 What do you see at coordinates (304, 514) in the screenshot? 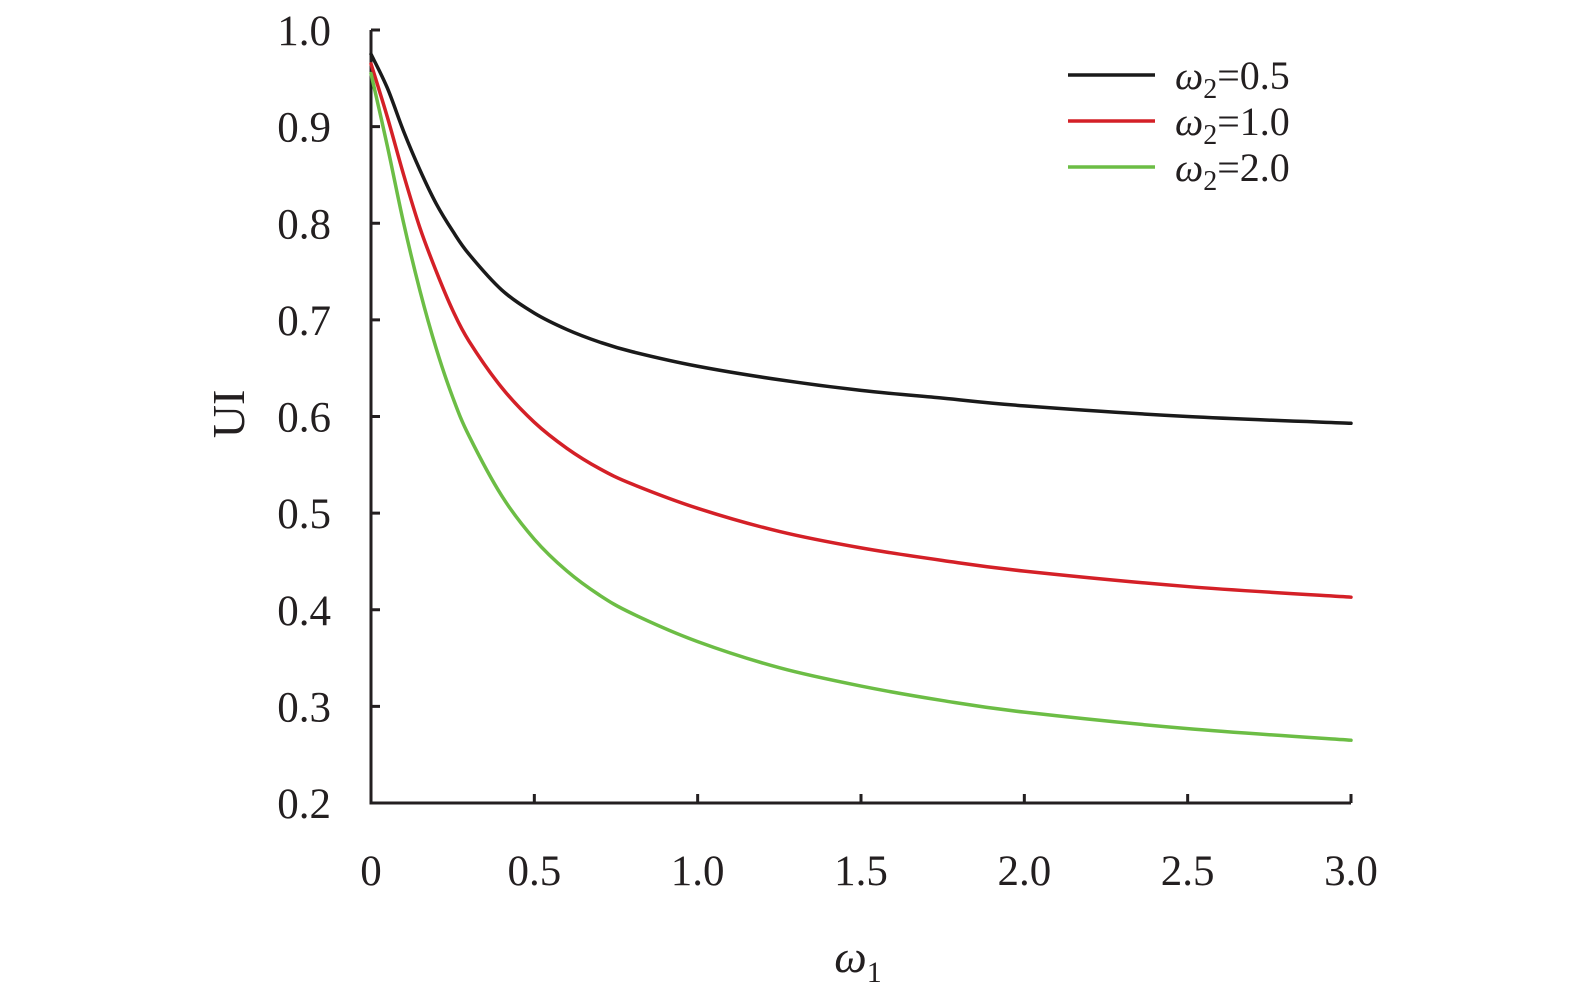
I see `y-tick-label: 0.5` at bounding box center [304, 514].